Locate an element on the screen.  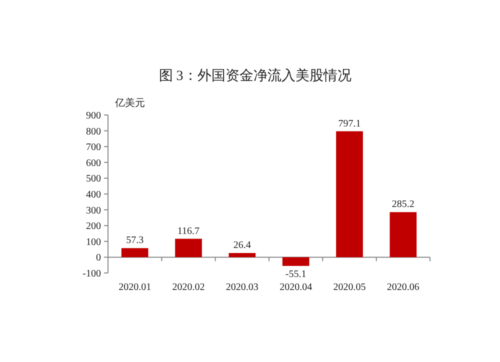
data-label: 116.7 is located at coordinates (188, 231).